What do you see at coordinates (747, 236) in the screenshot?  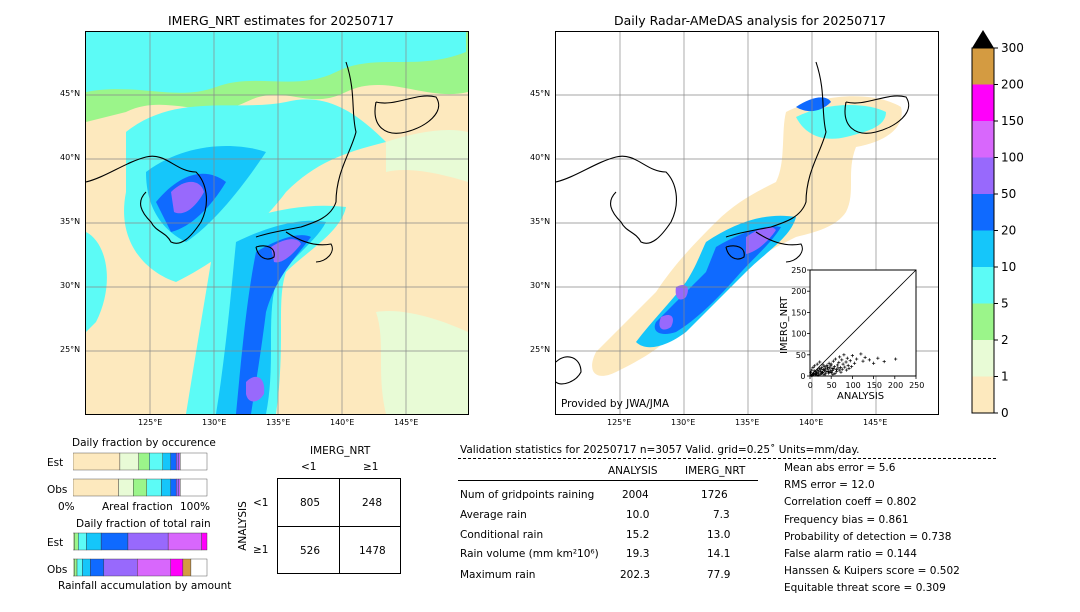 I see `radar-rain-field` at bounding box center [747, 236].